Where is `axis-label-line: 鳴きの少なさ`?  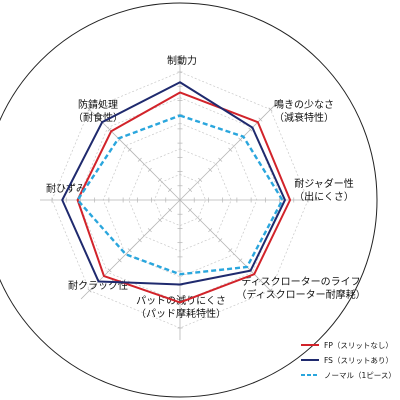 axis-label-line: 鳴きの少なさ is located at coordinates (304, 104).